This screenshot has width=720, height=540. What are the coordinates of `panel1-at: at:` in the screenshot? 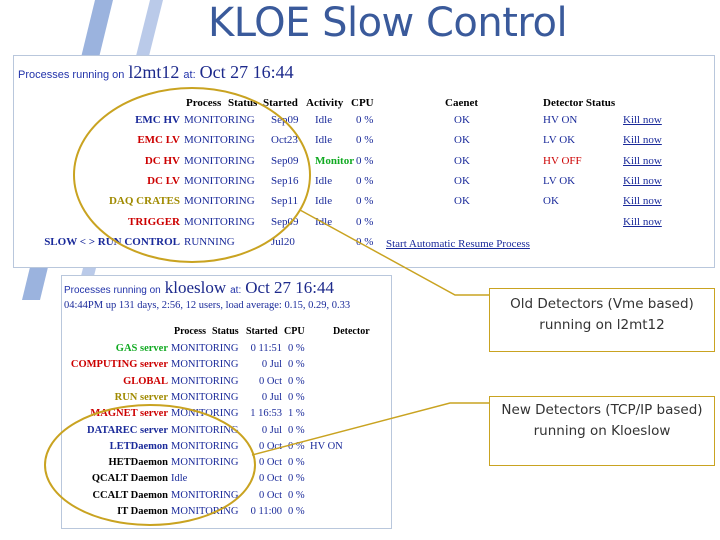 It's located at (189, 75).